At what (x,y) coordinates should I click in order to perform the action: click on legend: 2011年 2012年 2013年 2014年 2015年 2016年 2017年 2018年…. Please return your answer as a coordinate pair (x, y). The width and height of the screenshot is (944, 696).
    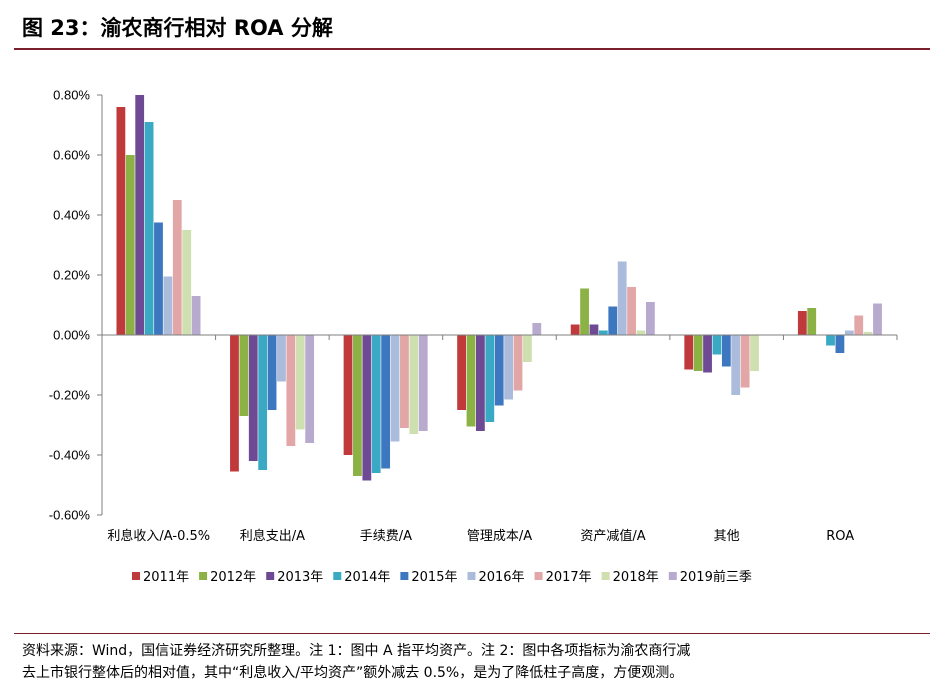
    Looking at the image, I should click on (442, 577).